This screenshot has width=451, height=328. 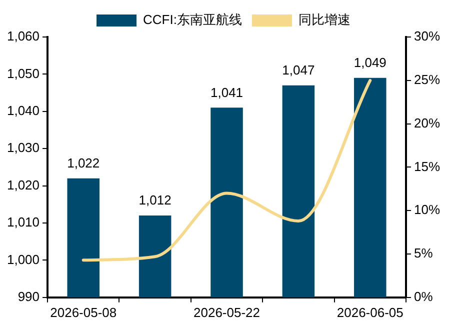 I want to click on data-label: 1,012, so click(x=155, y=200).